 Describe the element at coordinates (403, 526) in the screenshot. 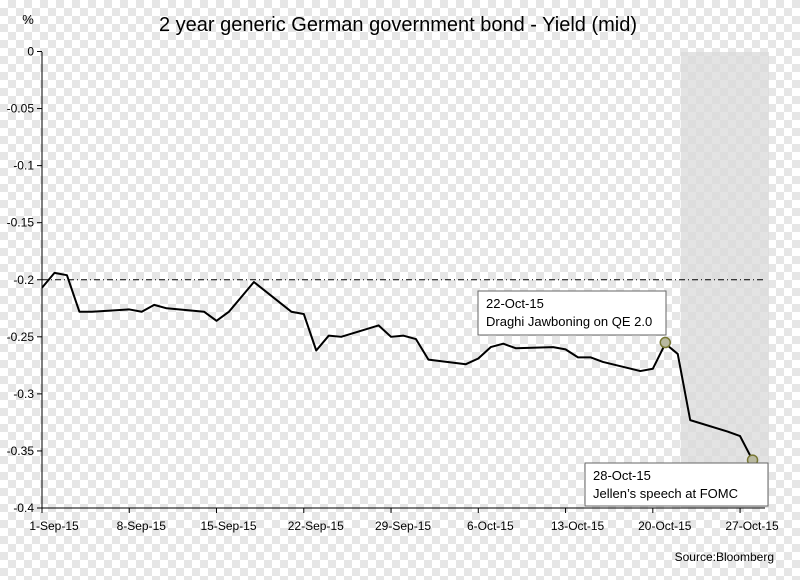

I see `x-tick-label: 29-Sep-15` at that location.